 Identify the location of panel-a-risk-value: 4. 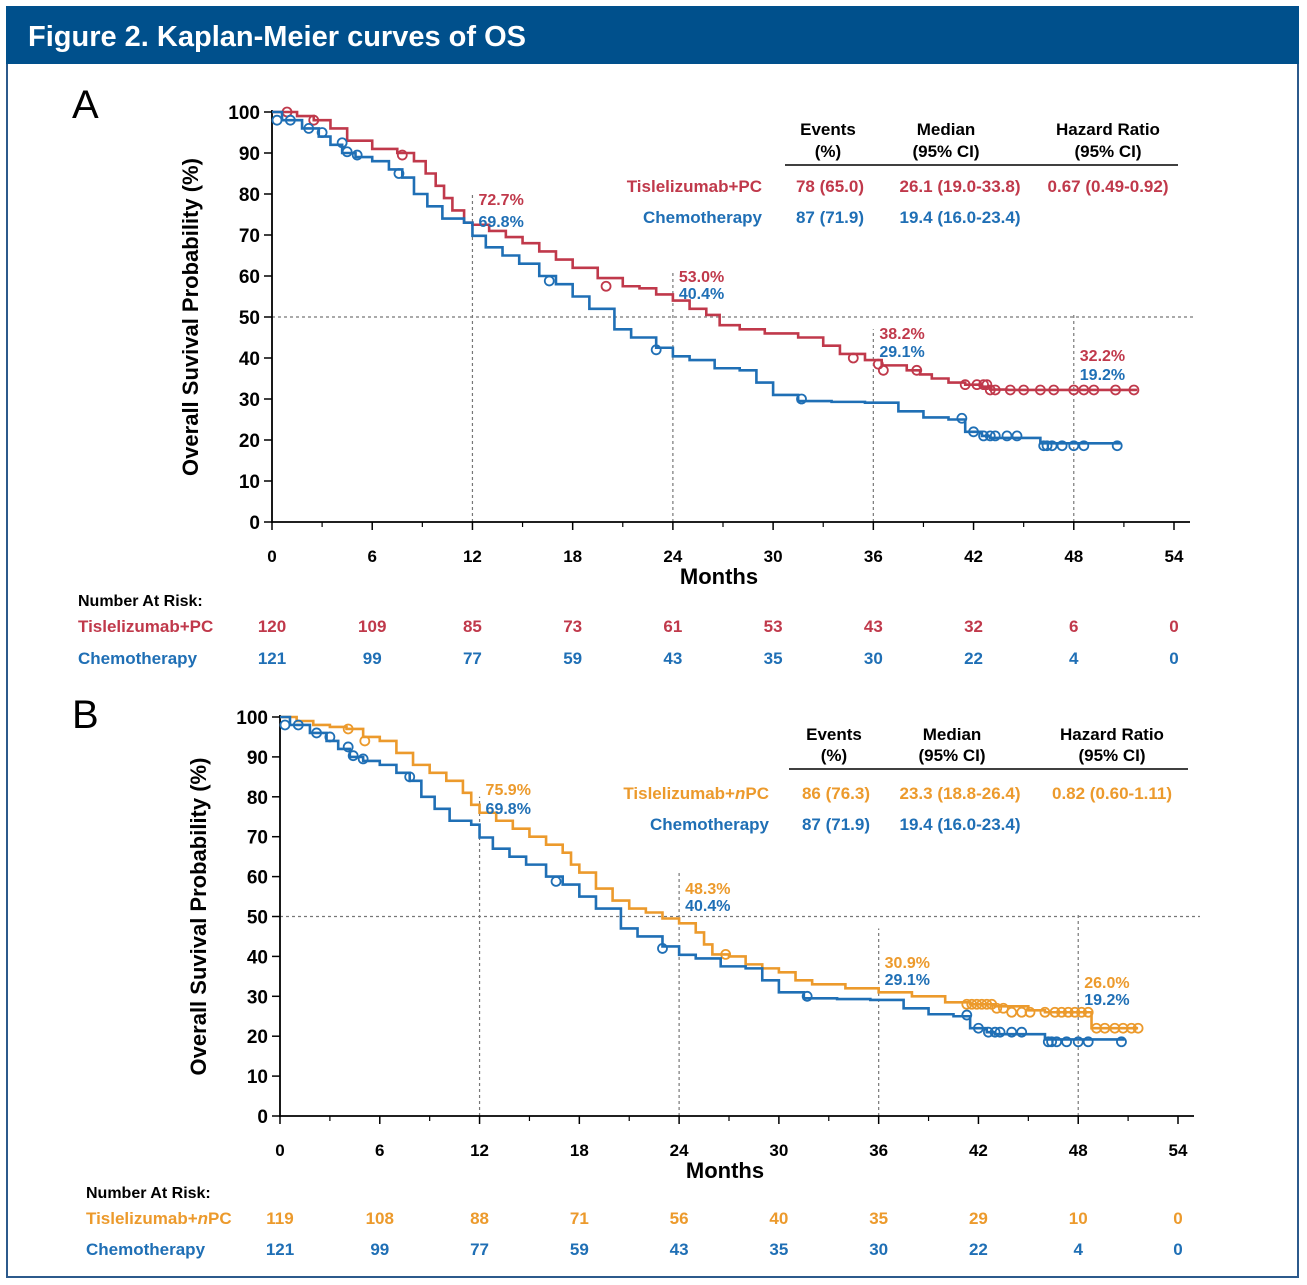
(1074, 658).